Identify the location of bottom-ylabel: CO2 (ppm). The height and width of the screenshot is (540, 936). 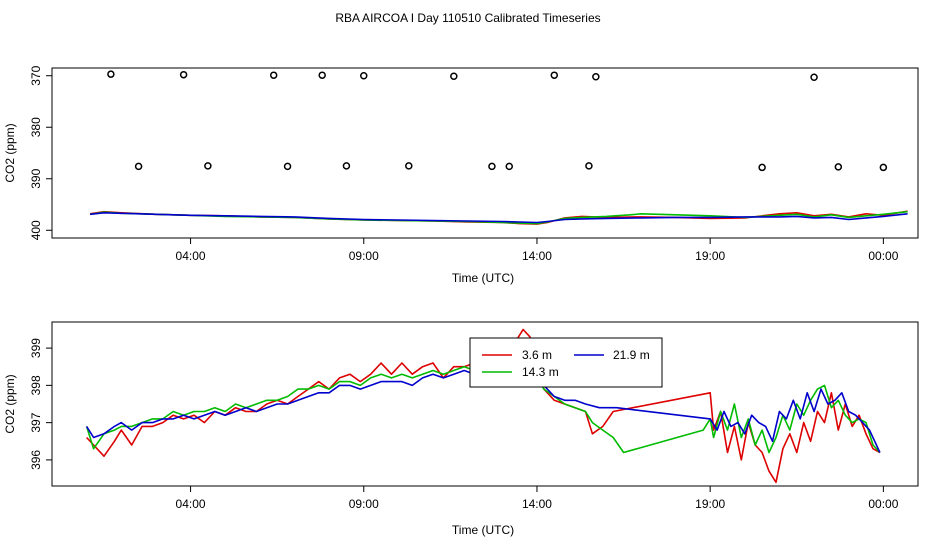
(10, 403).